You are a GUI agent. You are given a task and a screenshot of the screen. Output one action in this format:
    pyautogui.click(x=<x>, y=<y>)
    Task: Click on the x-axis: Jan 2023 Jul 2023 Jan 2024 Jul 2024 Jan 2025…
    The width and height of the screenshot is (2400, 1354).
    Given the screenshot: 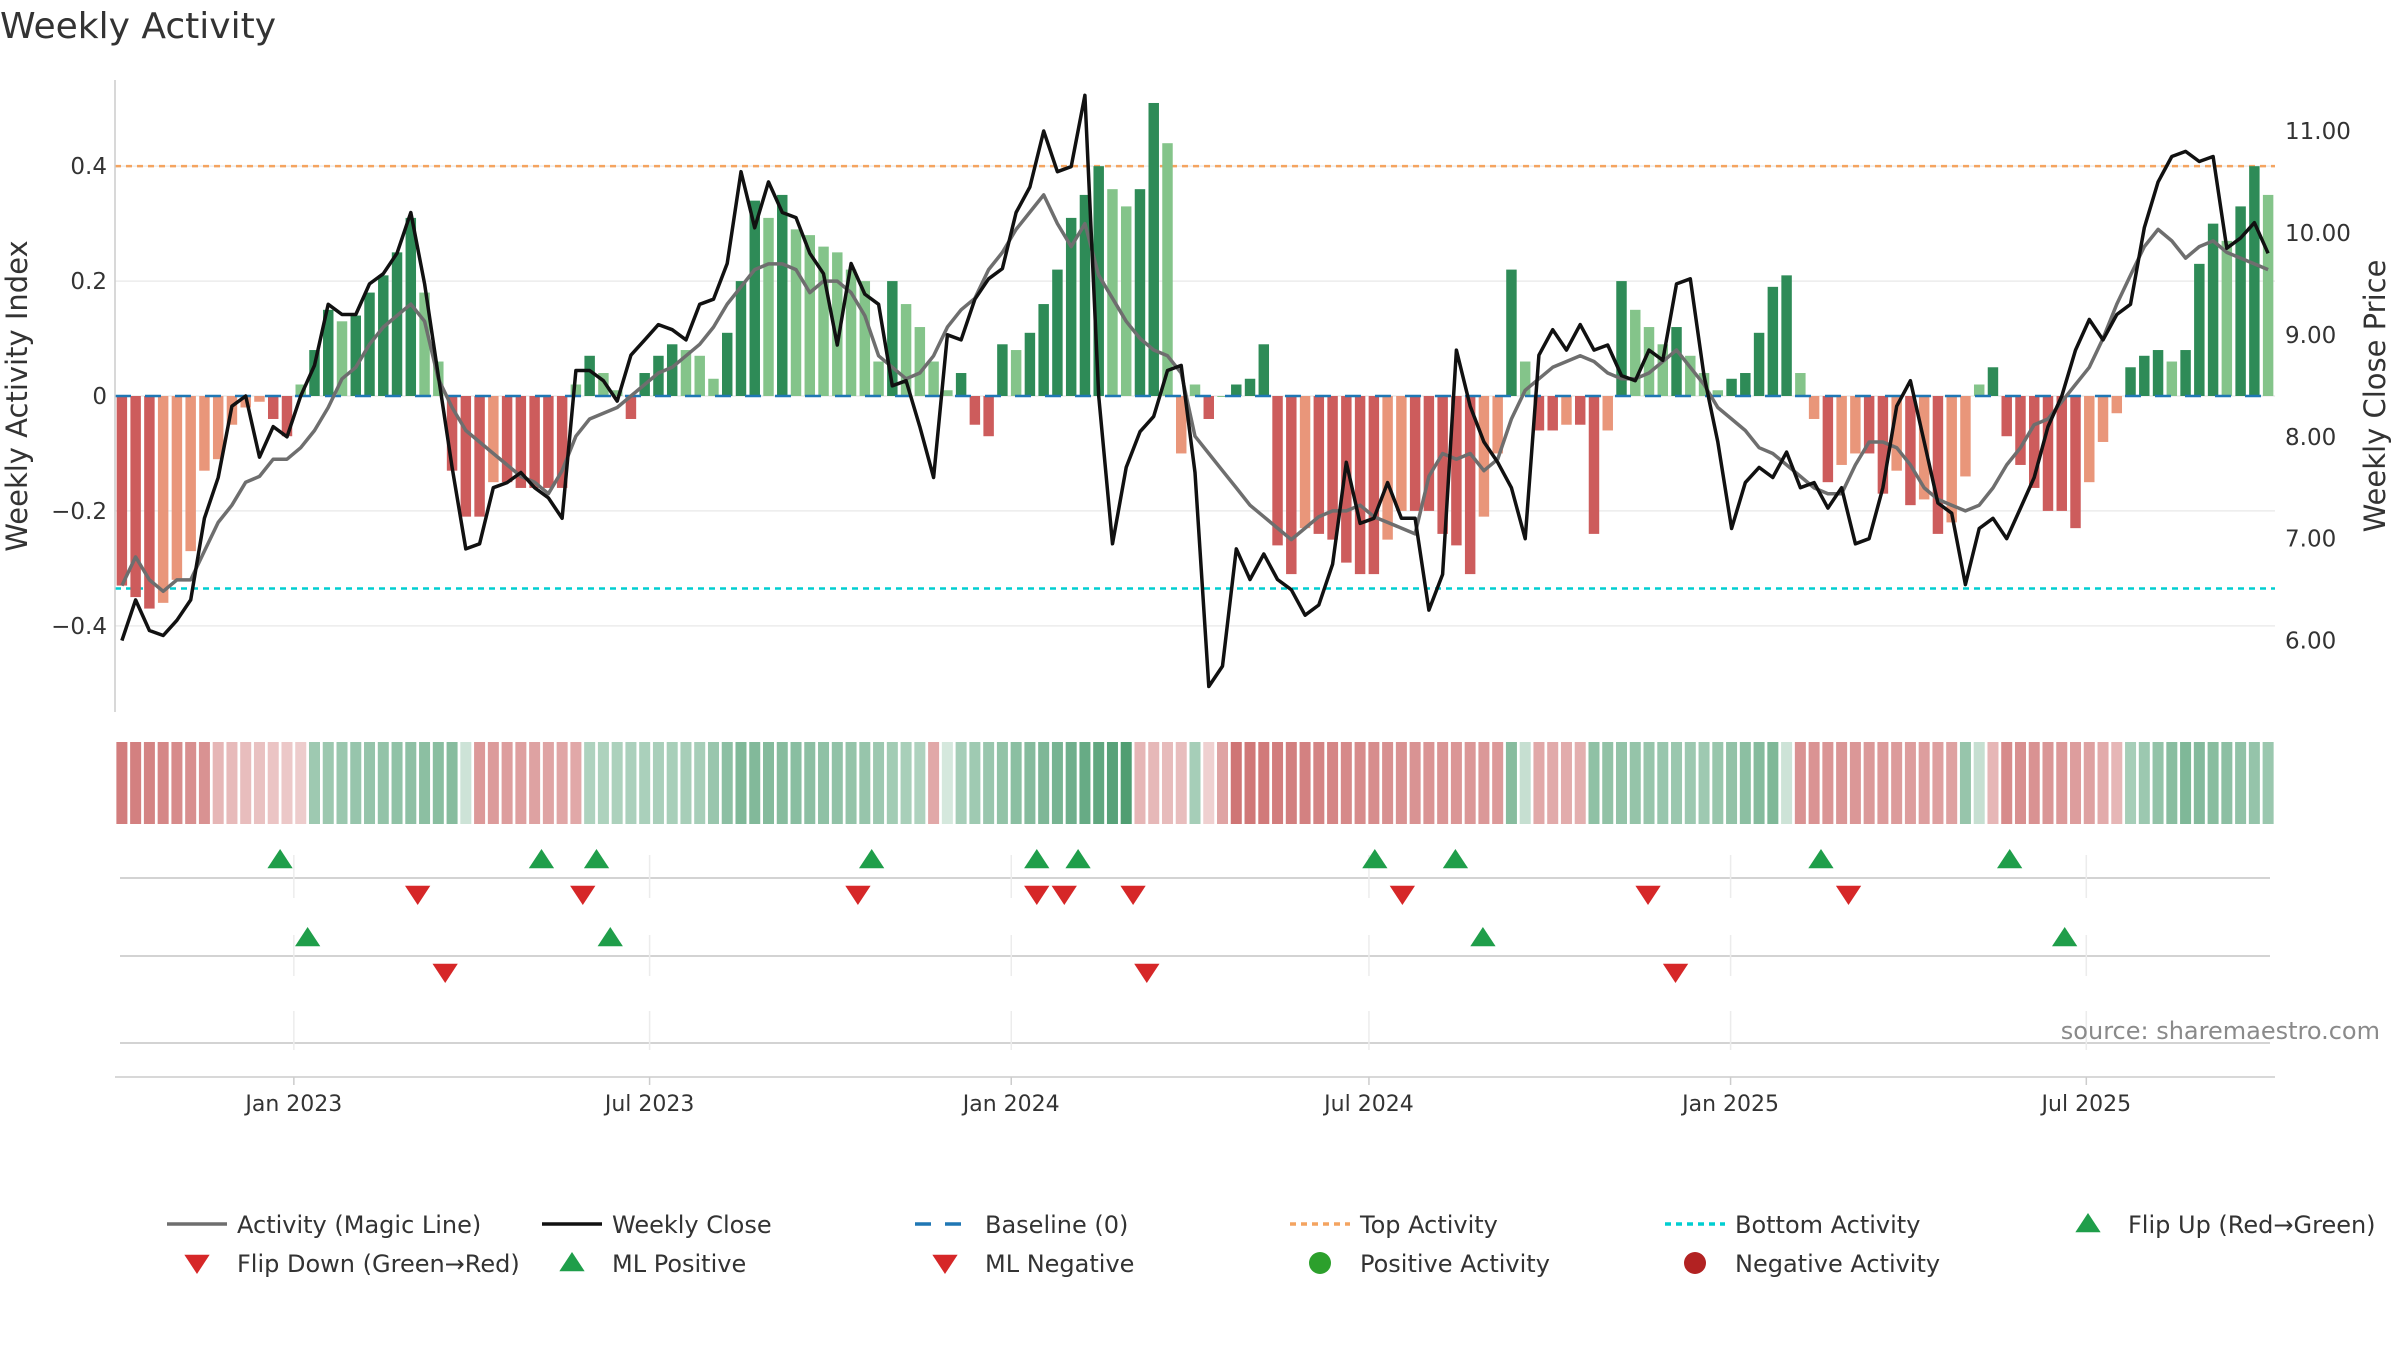 What is the action you would take?
    pyautogui.click(x=1195, y=1096)
    